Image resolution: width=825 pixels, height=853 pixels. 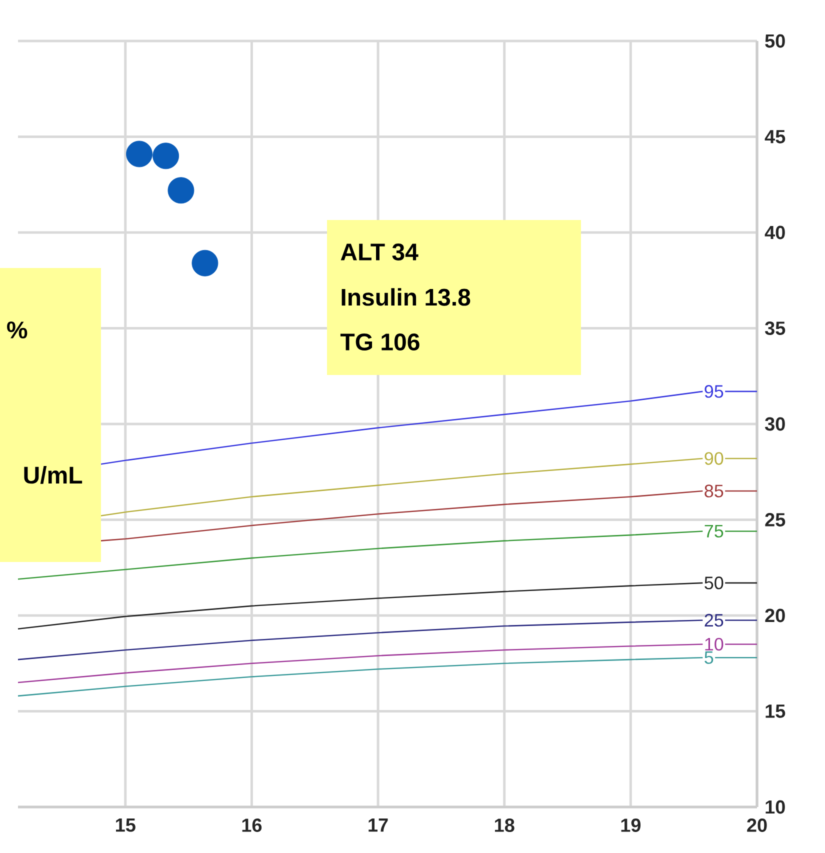 What do you see at coordinates (714, 531) in the screenshot?
I see `legend-label: 75` at bounding box center [714, 531].